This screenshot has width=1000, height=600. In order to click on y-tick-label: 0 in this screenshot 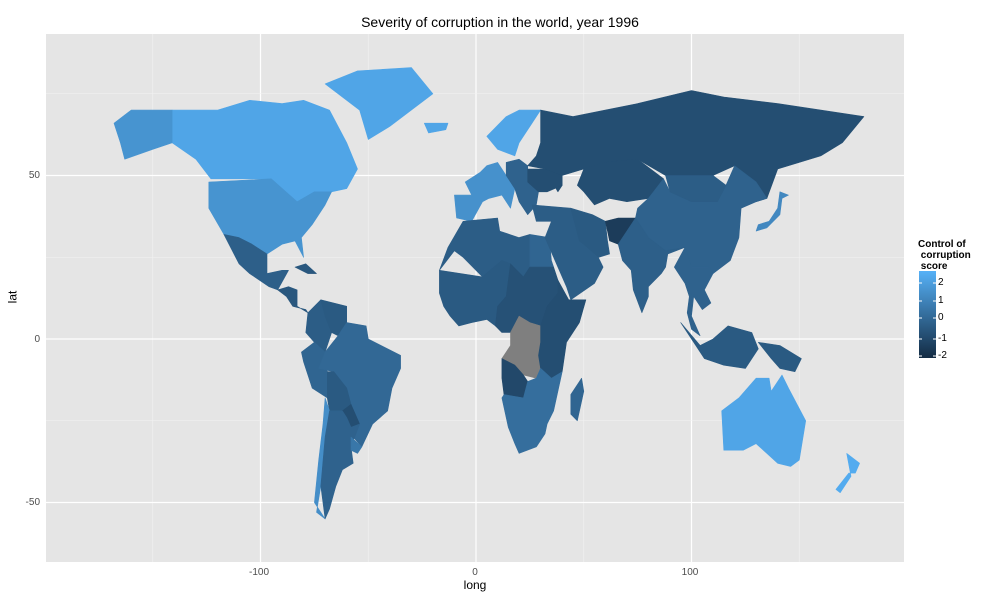, I will do `click(37, 339)`.